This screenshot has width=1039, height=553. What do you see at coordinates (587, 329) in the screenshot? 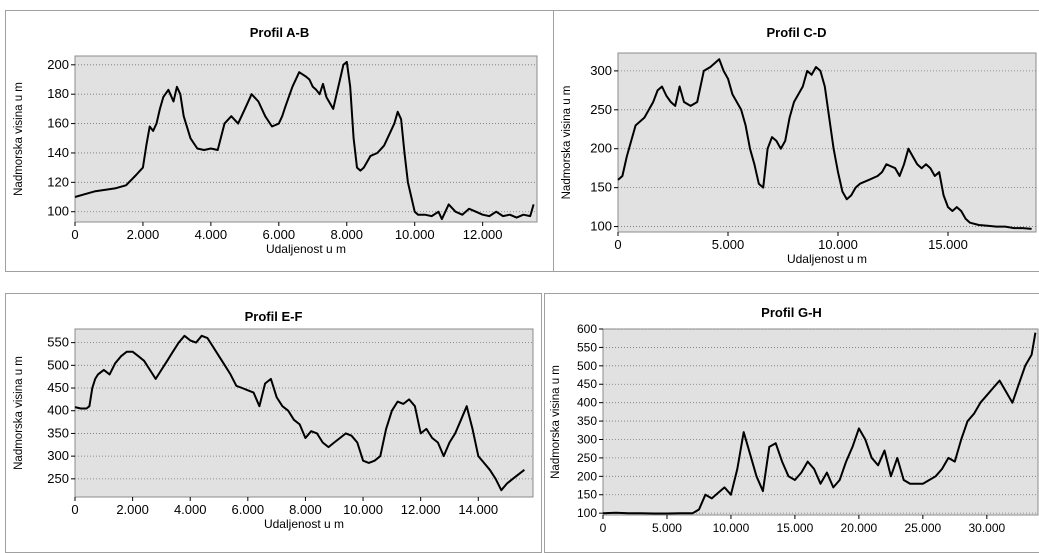
I see `y-tick-label: 600` at bounding box center [587, 329].